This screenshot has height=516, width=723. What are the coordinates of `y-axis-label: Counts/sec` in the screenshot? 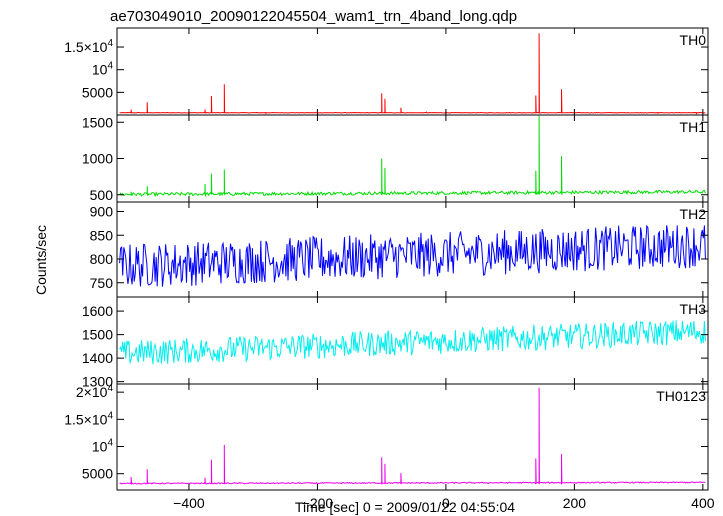 It's located at (41, 260).